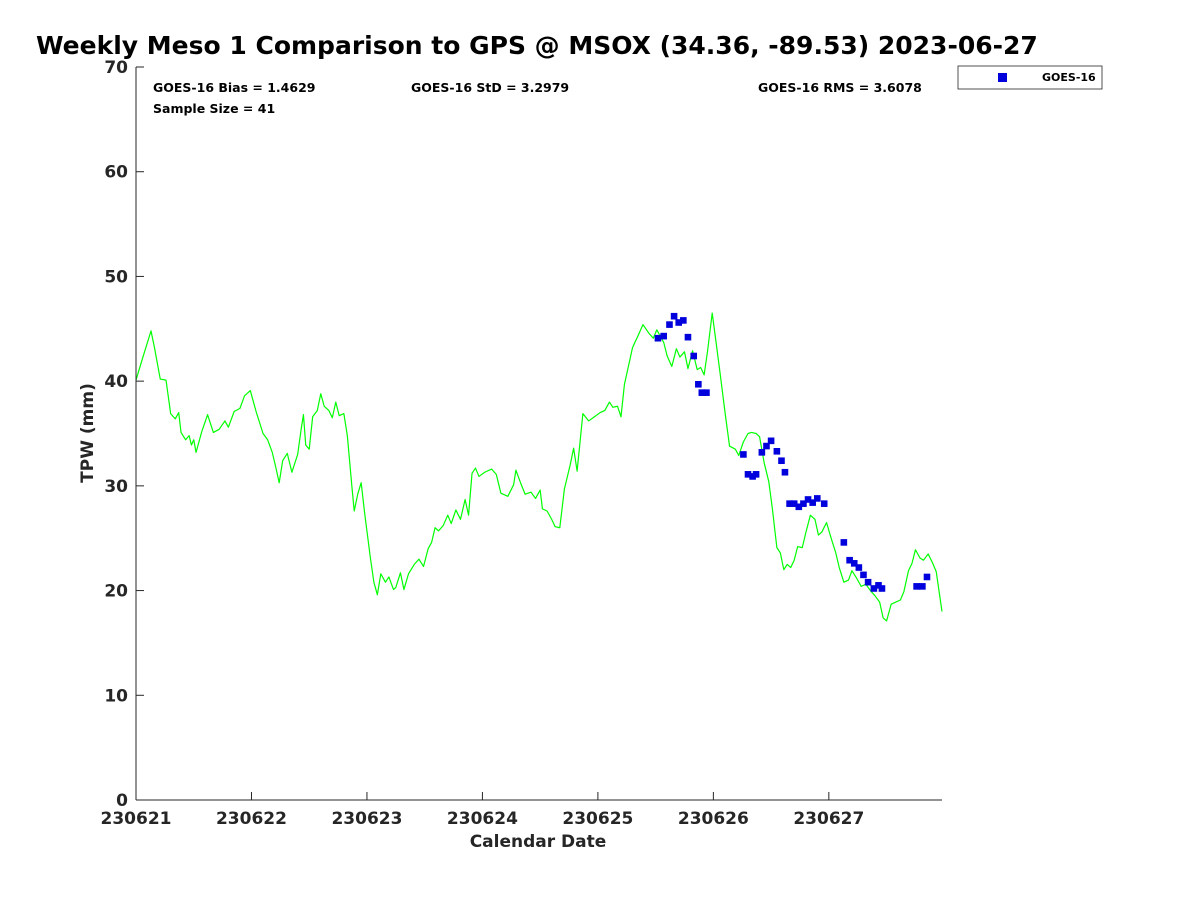 The image size is (1200, 900). What do you see at coordinates (251, 819) in the screenshot?
I see `x-tick-label: 230622` at bounding box center [251, 819].